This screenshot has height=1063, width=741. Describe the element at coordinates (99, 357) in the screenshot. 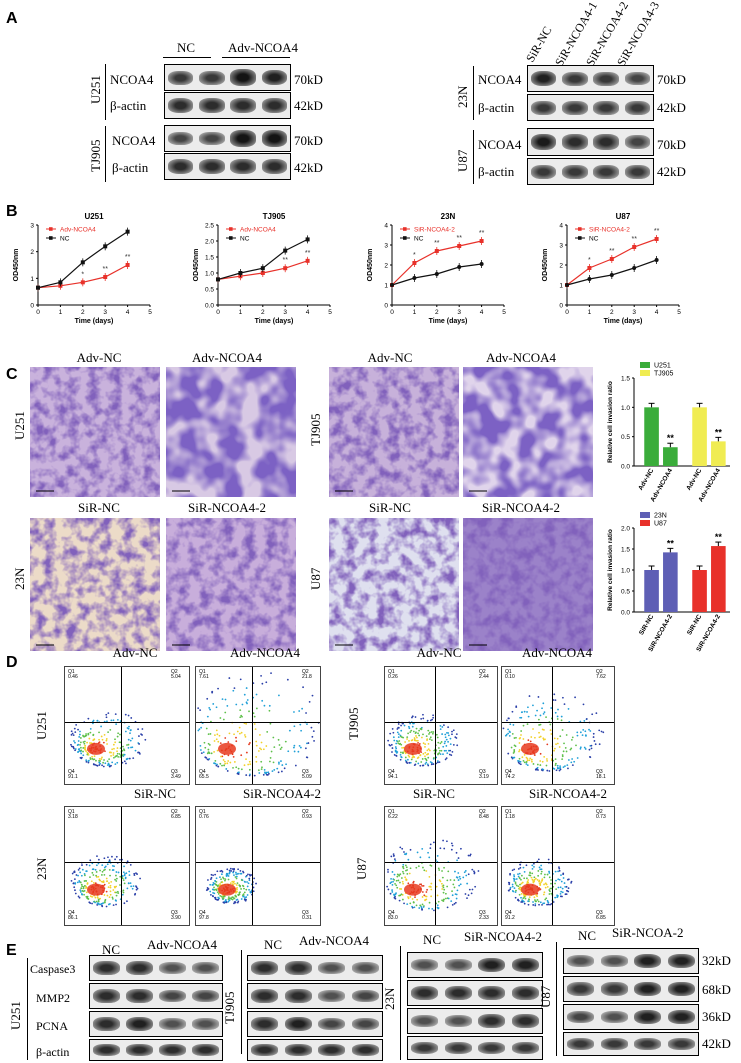

I see `micro-title: Adv-NC` at that location.